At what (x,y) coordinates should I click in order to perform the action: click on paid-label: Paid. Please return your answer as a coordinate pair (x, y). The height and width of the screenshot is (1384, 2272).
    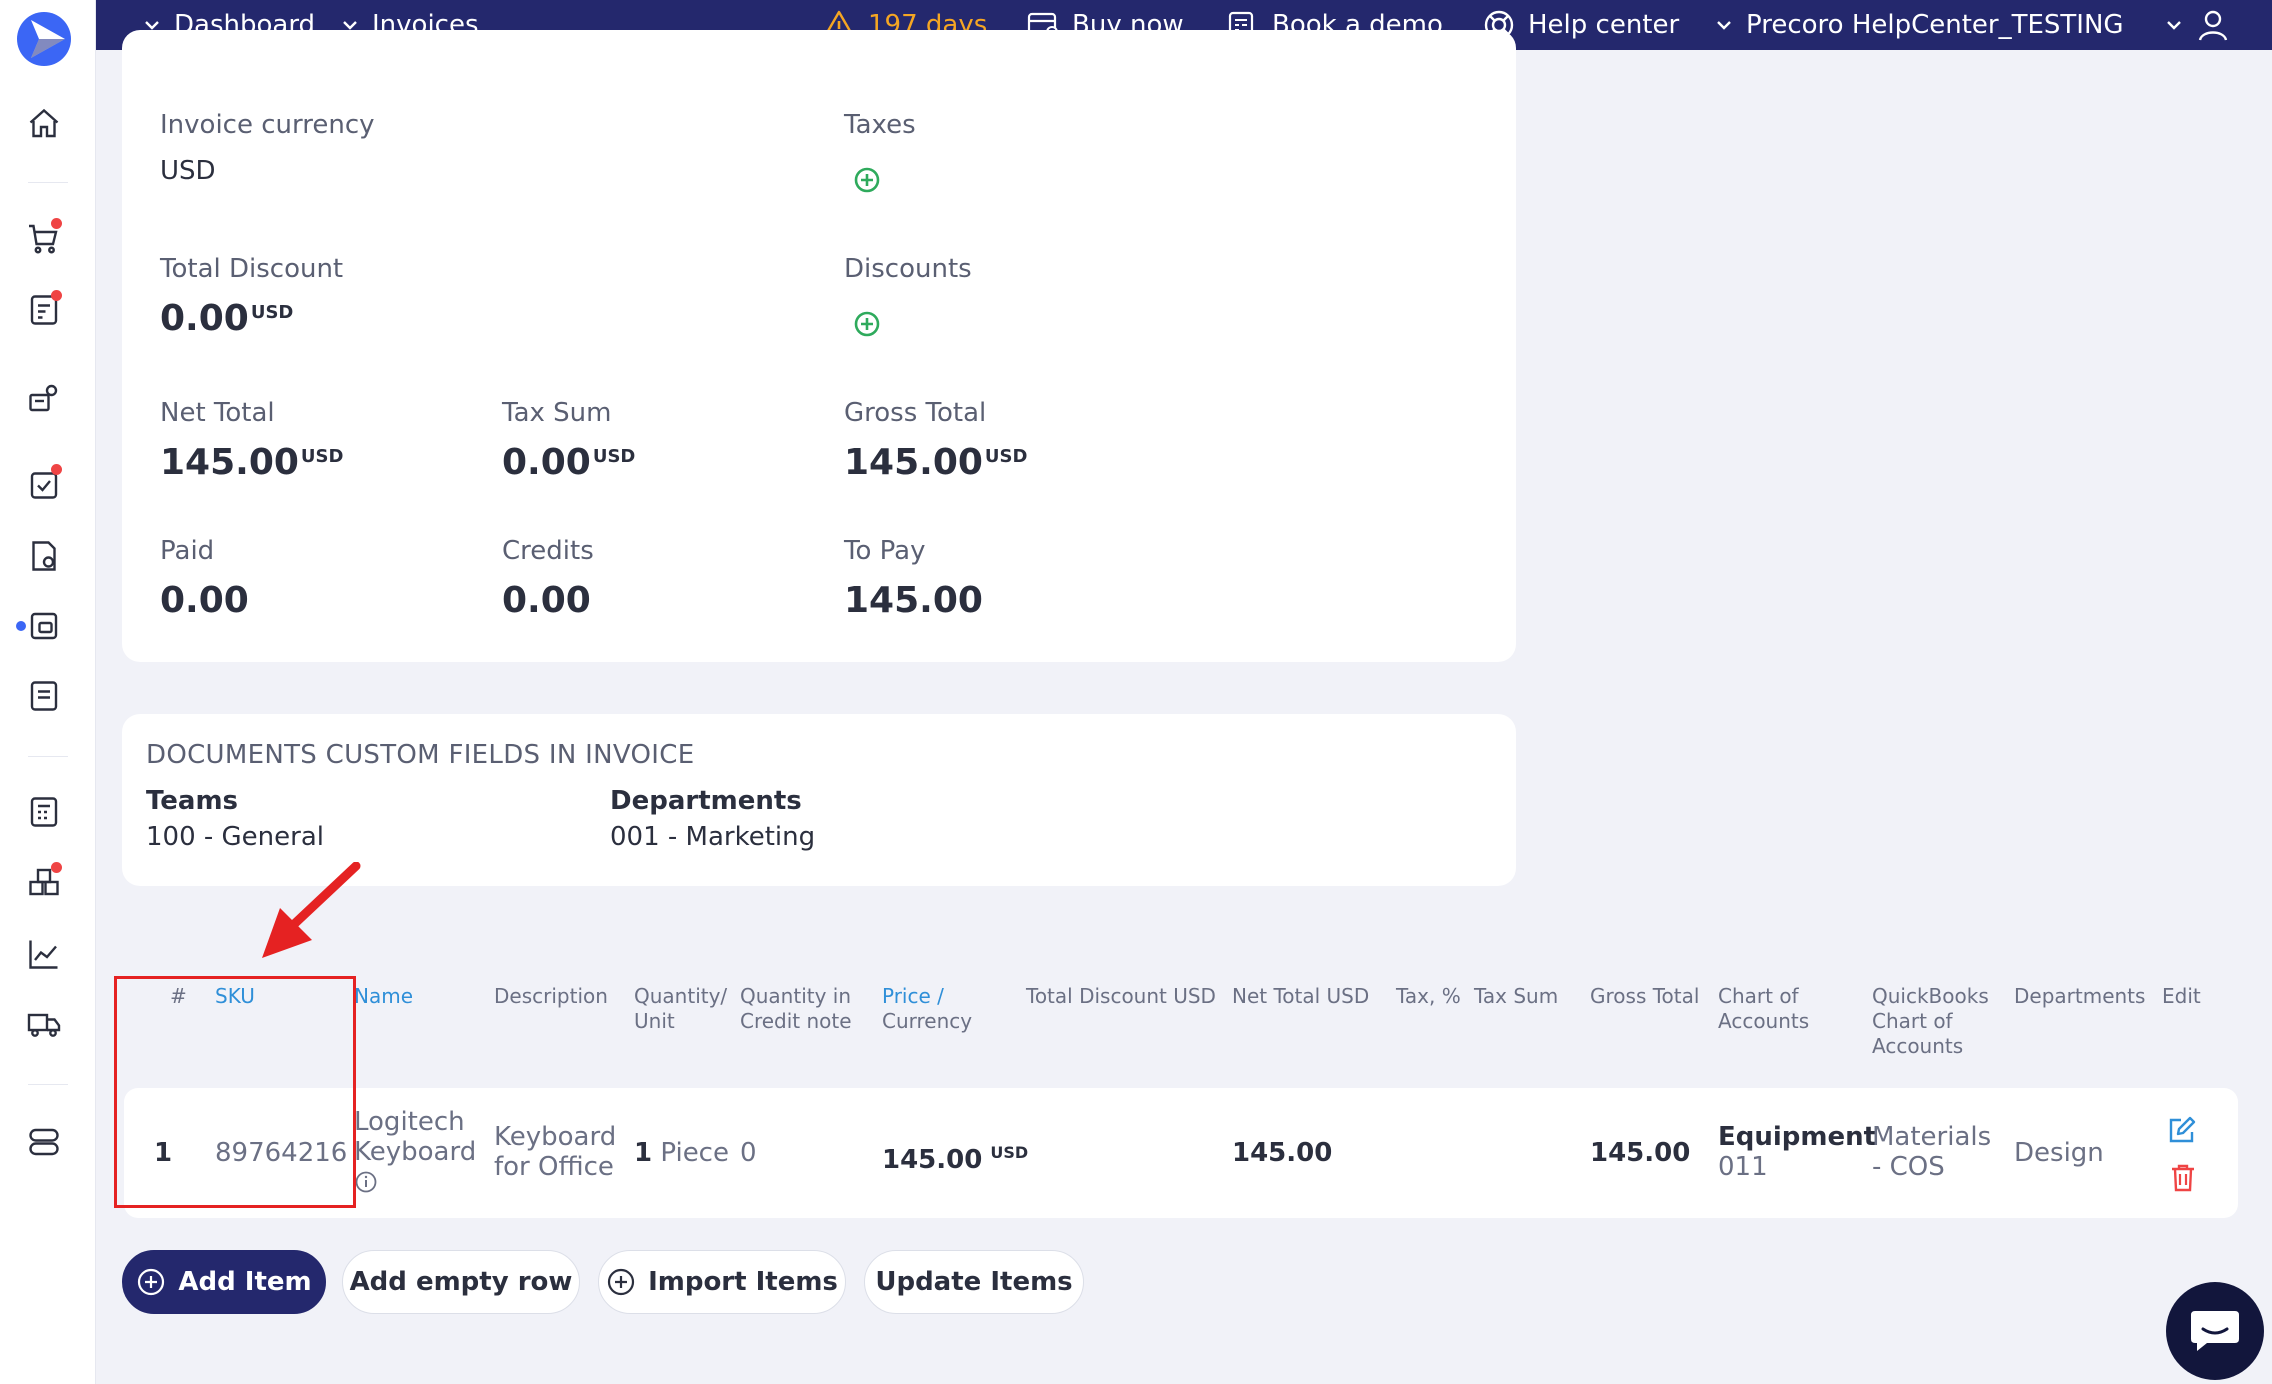
    Looking at the image, I should click on (187, 551).